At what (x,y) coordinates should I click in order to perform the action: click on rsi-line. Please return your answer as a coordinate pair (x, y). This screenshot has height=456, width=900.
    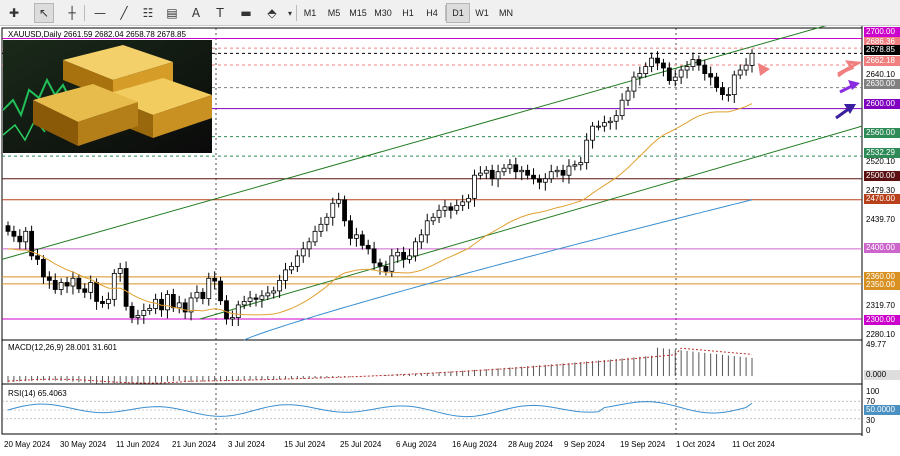
    Looking at the image, I should click on (380, 409).